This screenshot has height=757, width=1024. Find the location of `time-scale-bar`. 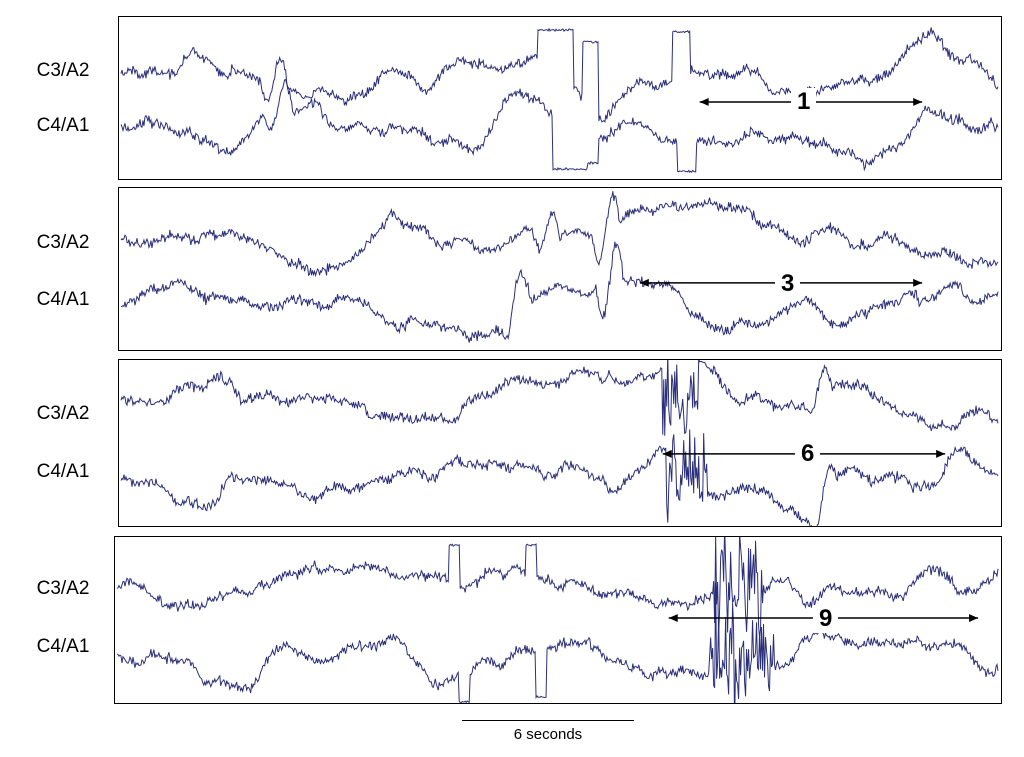

time-scale-bar is located at coordinates (548, 720).